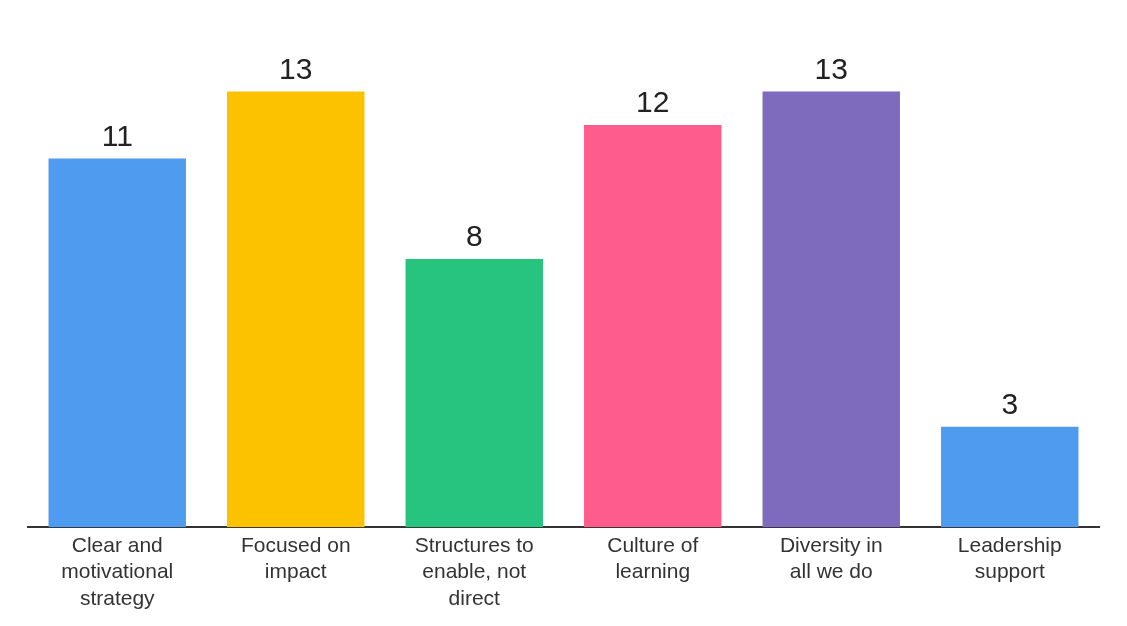  What do you see at coordinates (117, 571) in the screenshot?
I see `x-tick-label: Clear and motivational strategy` at bounding box center [117, 571].